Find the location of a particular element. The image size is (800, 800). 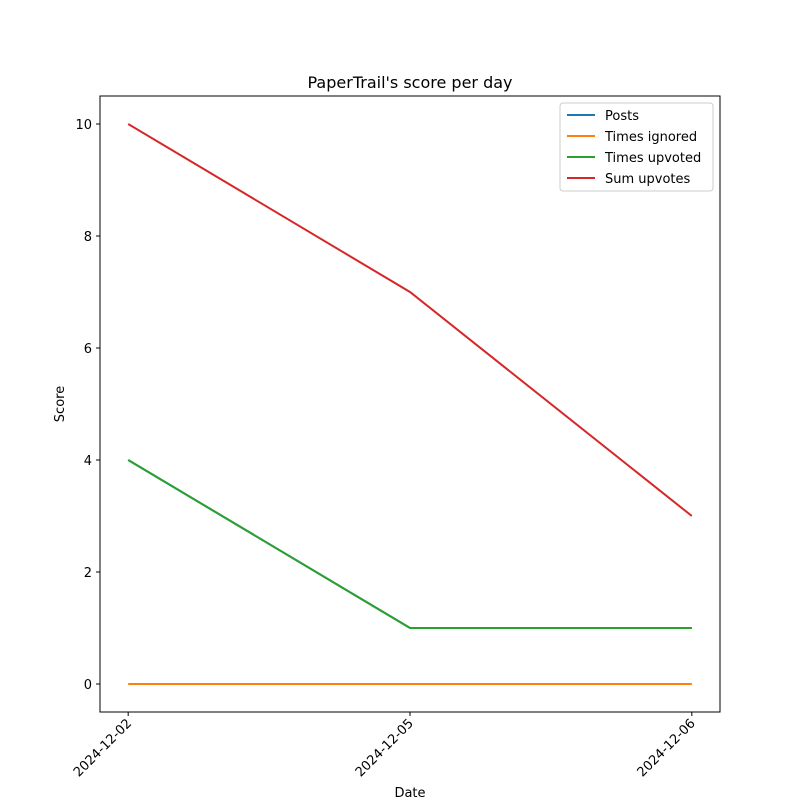

y-tick-label: 2 is located at coordinates (88, 573).